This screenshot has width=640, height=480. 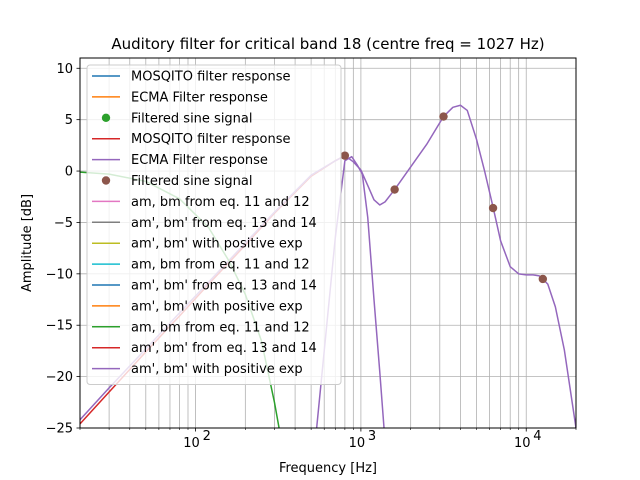 What do you see at coordinates (63, 223) in the screenshot?
I see `y-tick-label: −5` at bounding box center [63, 223].